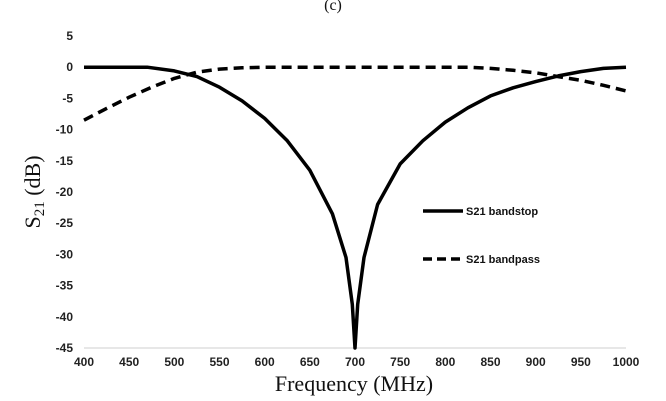  What do you see at coordinates (481, 236) in the screenshot?
I see `legend: S21 bandstop S21 bandpass` at bounding box center [481, 236].